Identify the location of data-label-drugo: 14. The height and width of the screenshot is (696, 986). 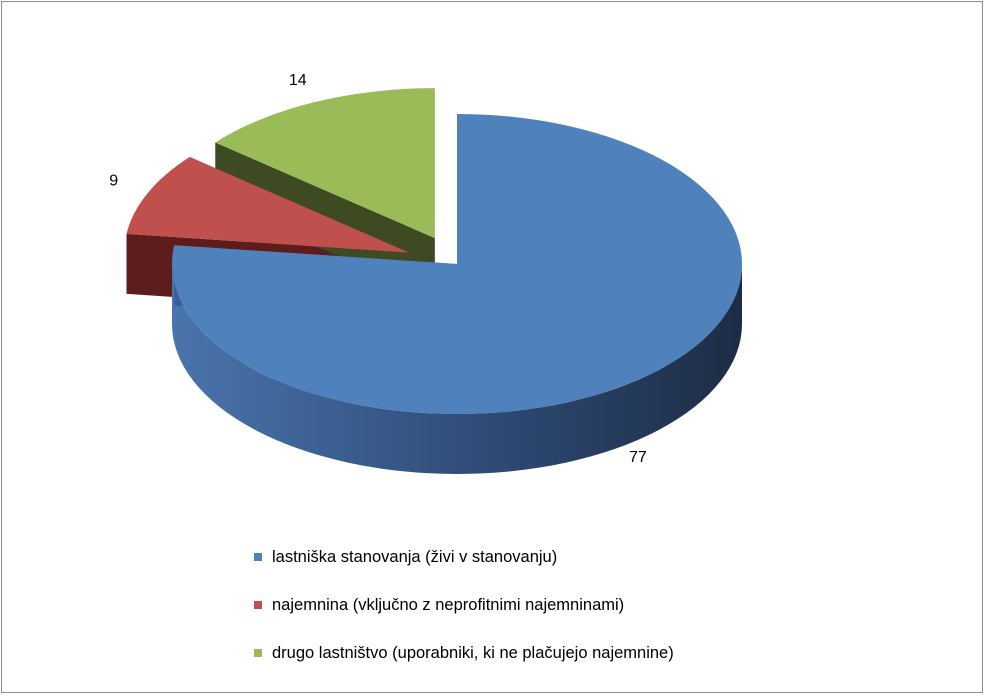
(298, 80).